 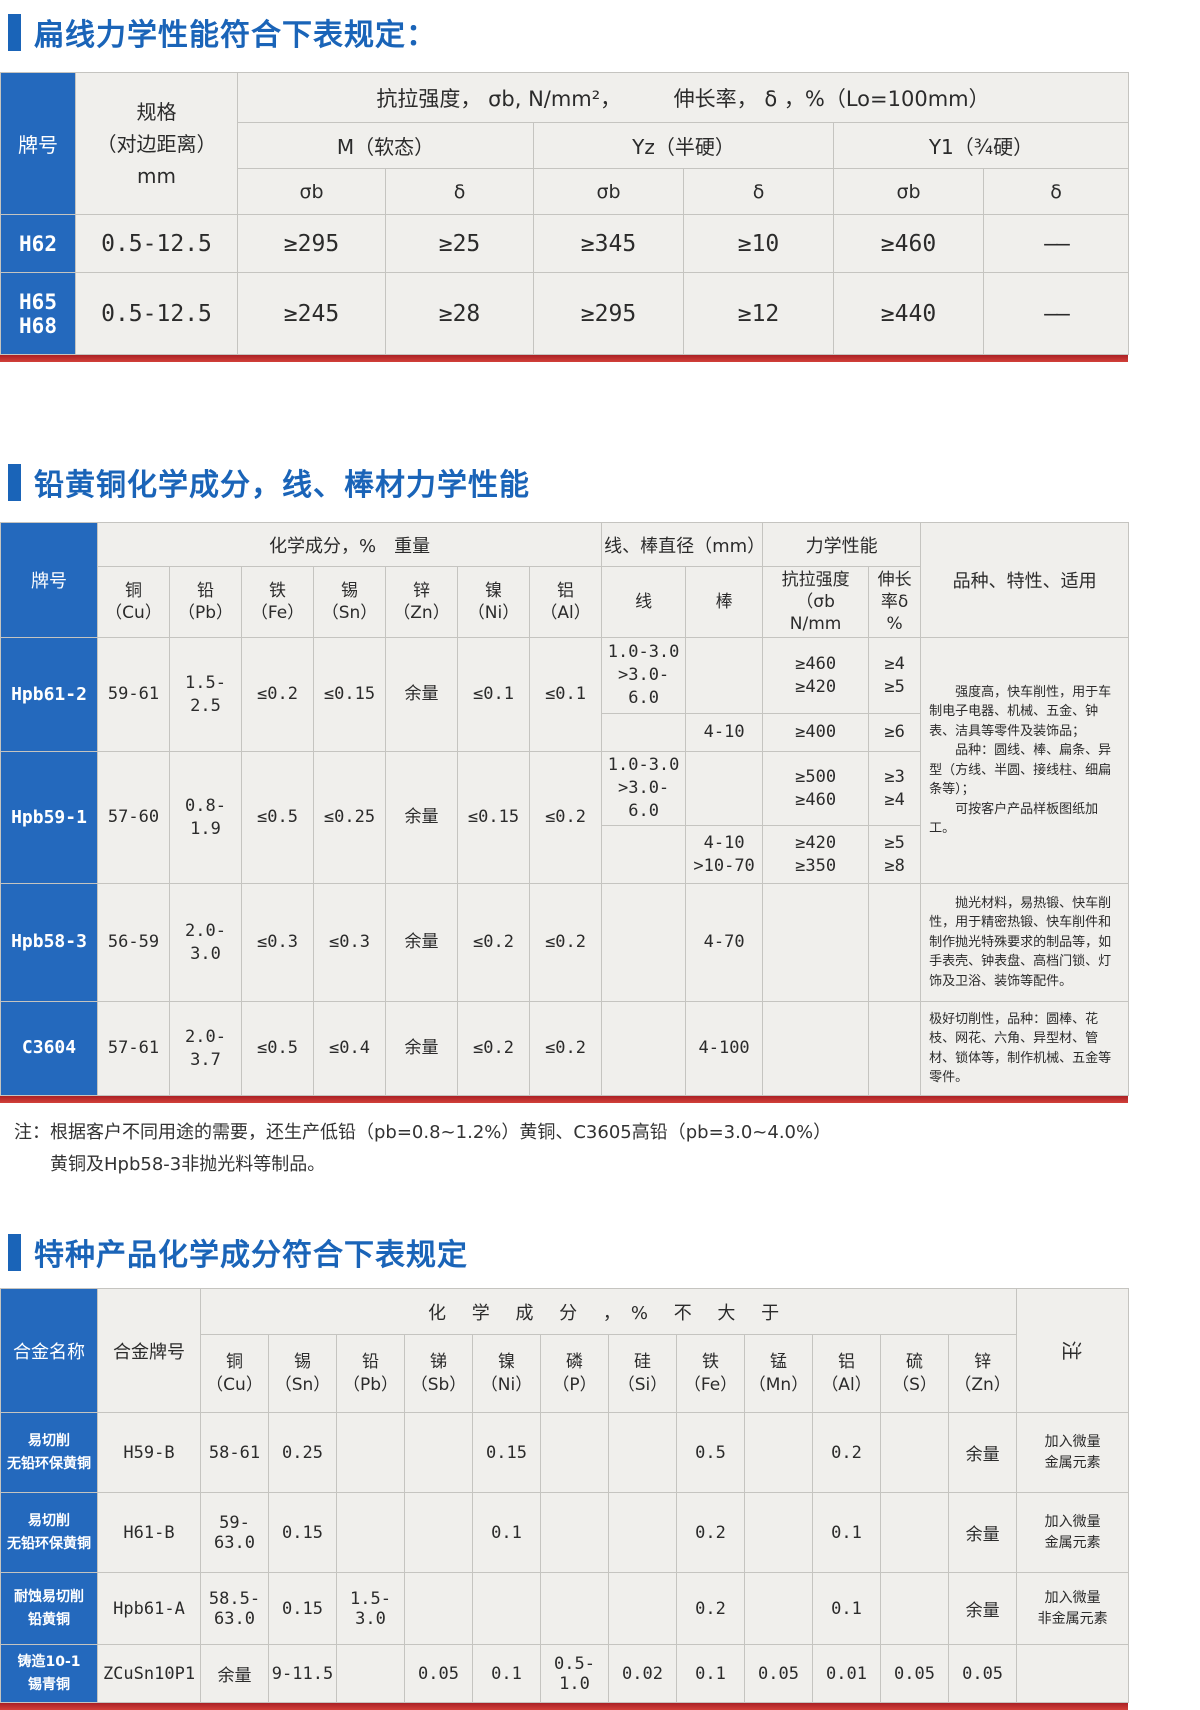 What do you see at coordinates (1056, 191) in the screenshot?
I see `delta-header-cell: δ` at bounding box center [1056, 191].